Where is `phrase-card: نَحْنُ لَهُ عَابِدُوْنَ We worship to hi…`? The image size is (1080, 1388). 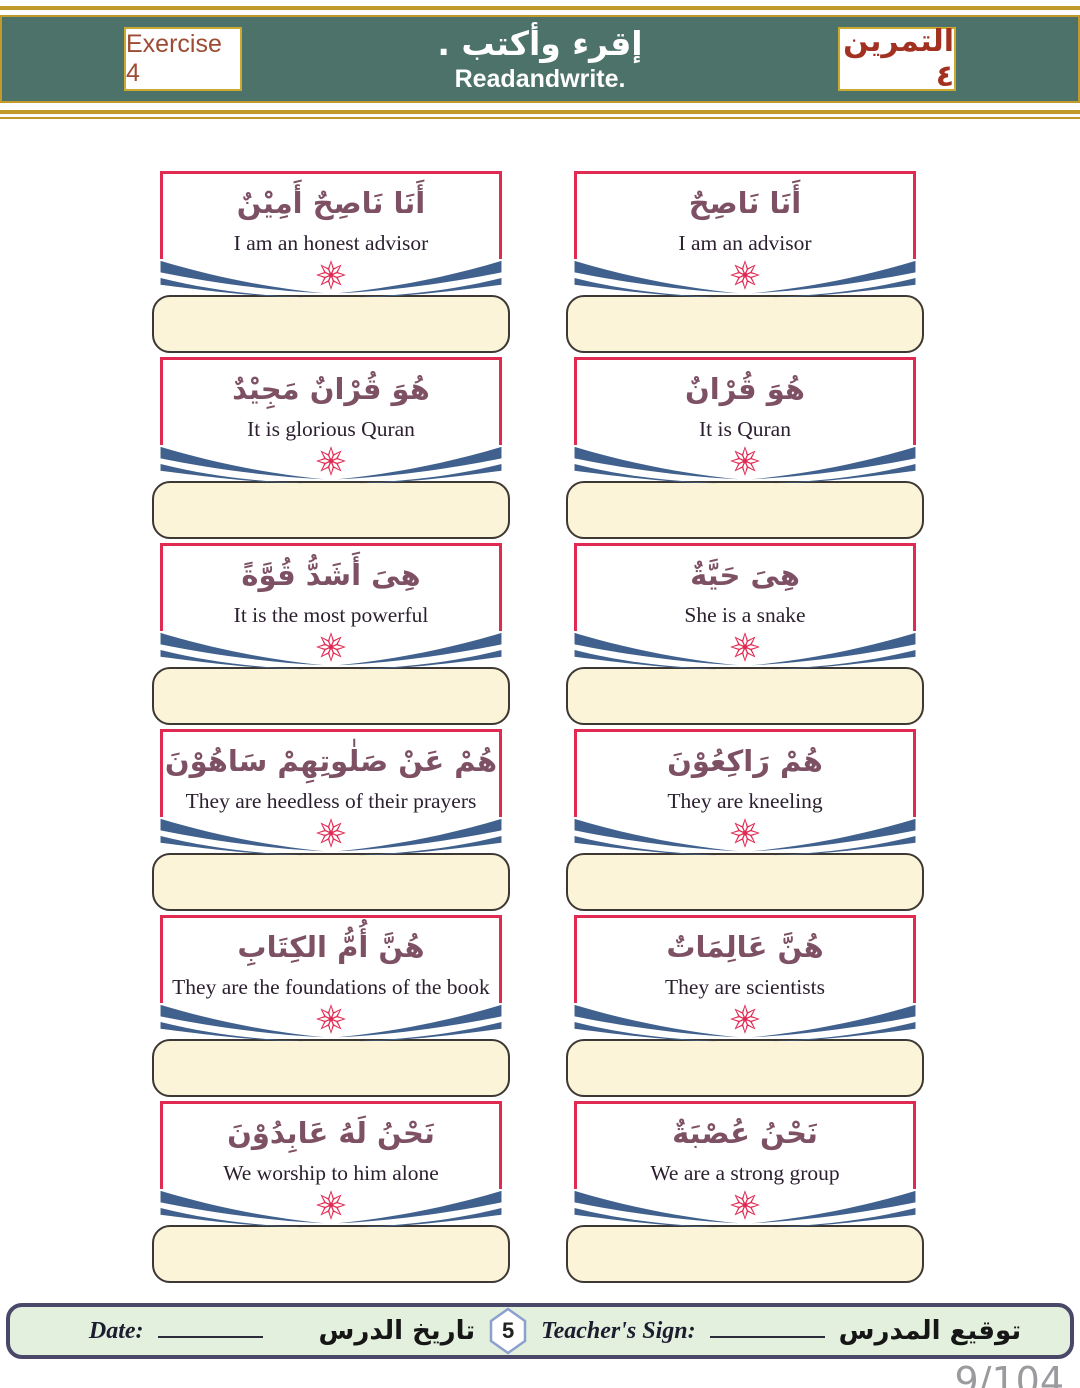 phrase-card: نَحْنُ لَهُ عَابِدُوْنَ We worship to hi… is located at coordinates (331, 1194).